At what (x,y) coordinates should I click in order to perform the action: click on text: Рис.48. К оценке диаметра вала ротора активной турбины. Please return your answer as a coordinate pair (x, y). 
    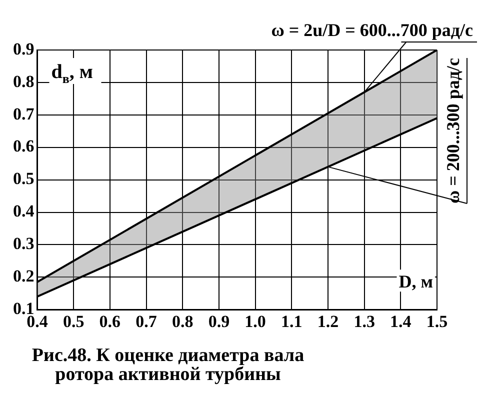
    Looking at the image, I should click on (168, 365).